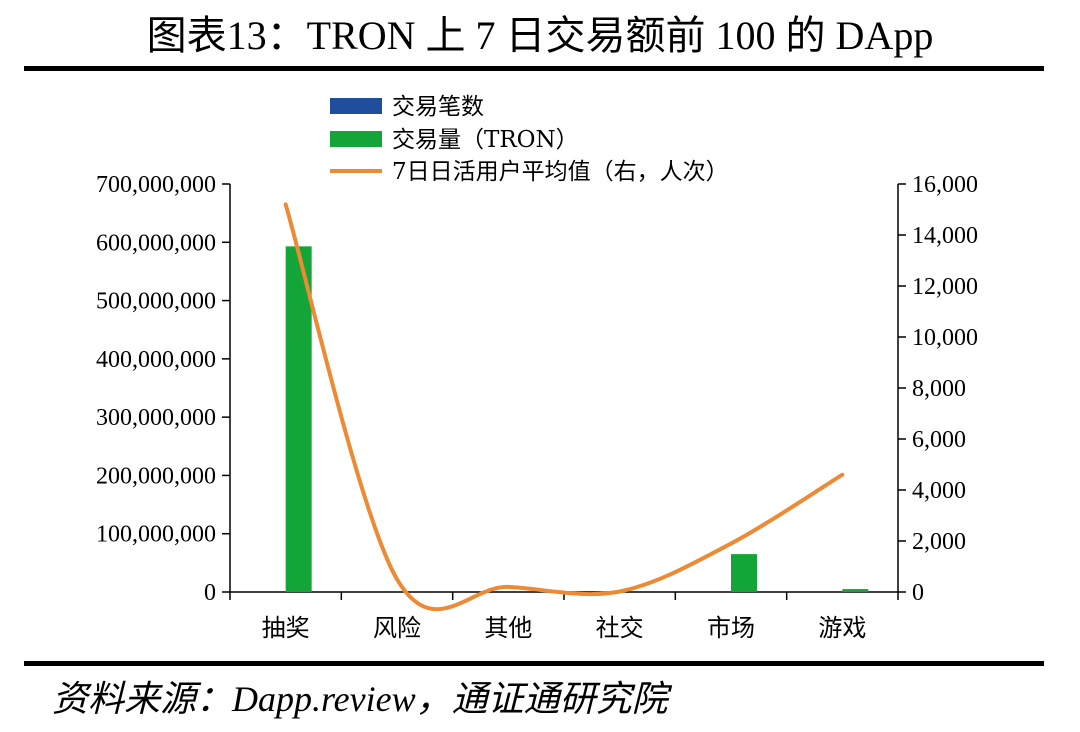 Image resolution: width=1080 pixels, height=732 pixels. Describe the element at coordinates (534, 68) in the screenshot. I see `title-rule` at that location.